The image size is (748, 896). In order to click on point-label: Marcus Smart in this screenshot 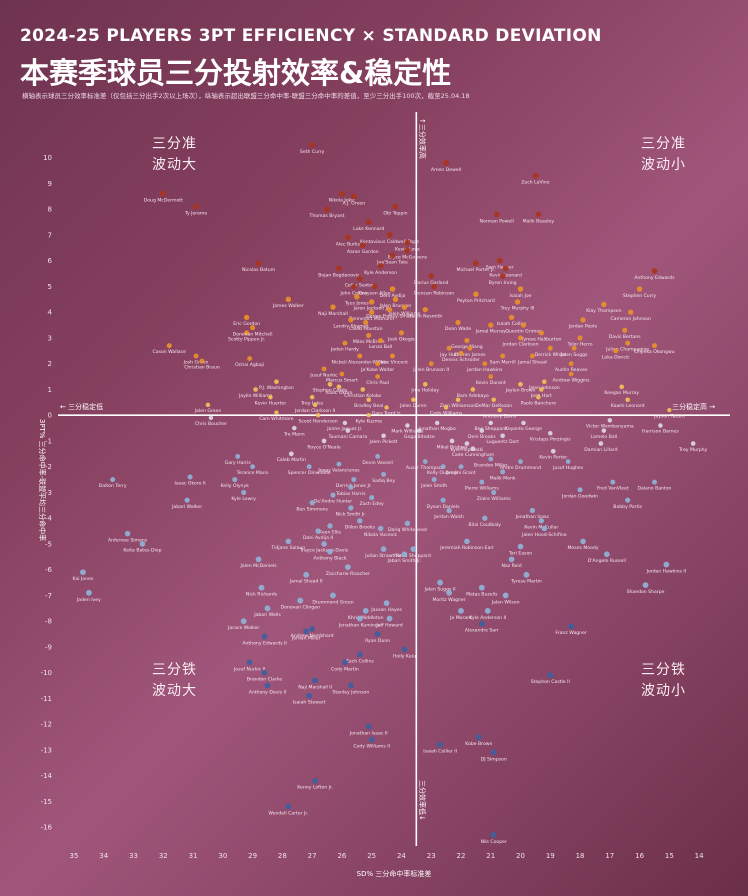, I will do `click(342, 380)`.